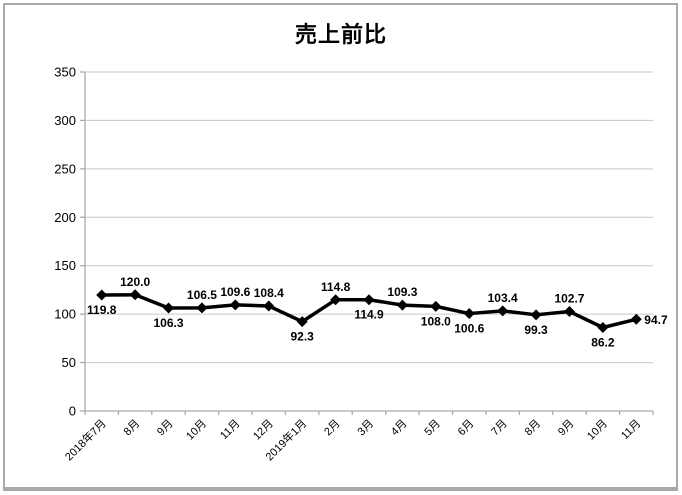 This screenshot has width=682, height=495. I want to click on x-axis-tick-label: 7月, so click(499, 428).